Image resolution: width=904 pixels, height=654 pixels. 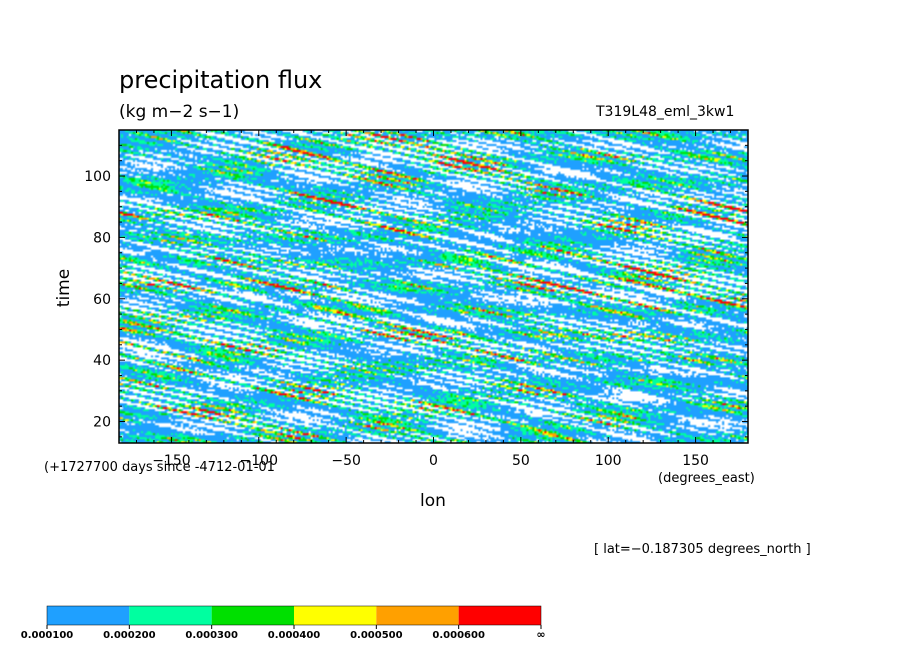 I want to click on run-id-label: T319L48_eml_3kw1, so click(x=665, y=112).